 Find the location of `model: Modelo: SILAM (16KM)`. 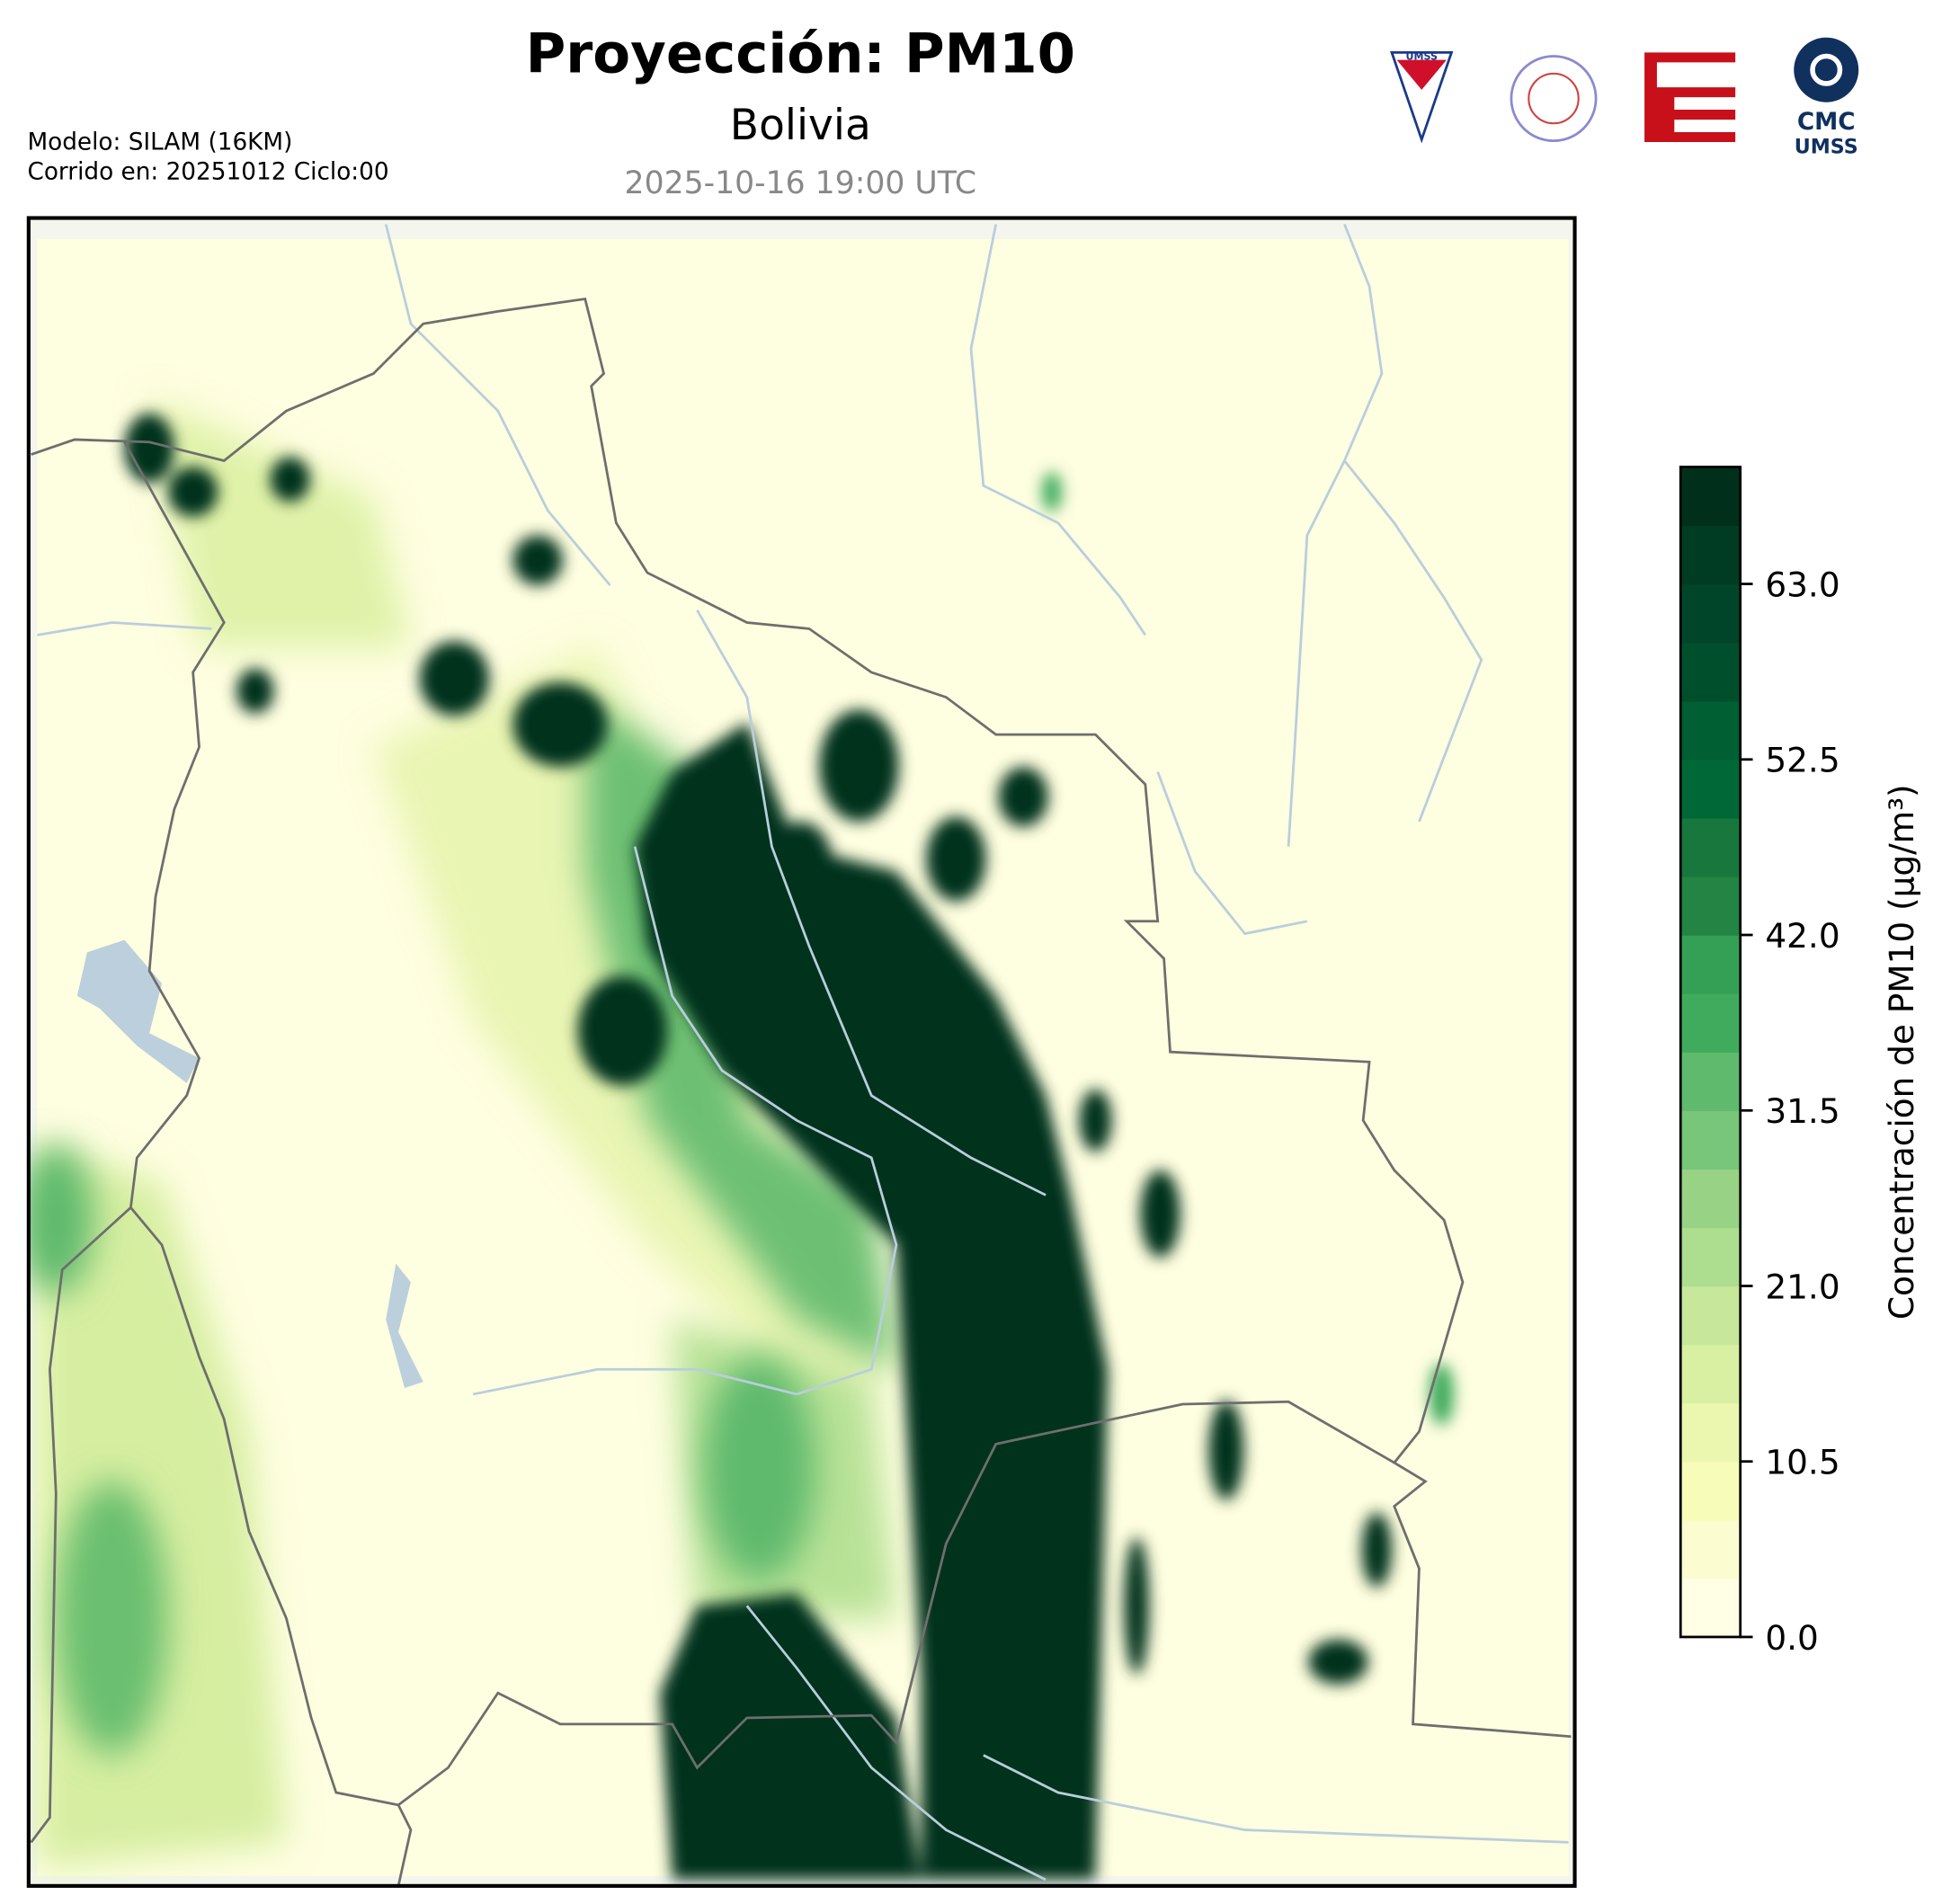

model: Modelo: SILAM (16KM) is located at coordinates (159, 142).